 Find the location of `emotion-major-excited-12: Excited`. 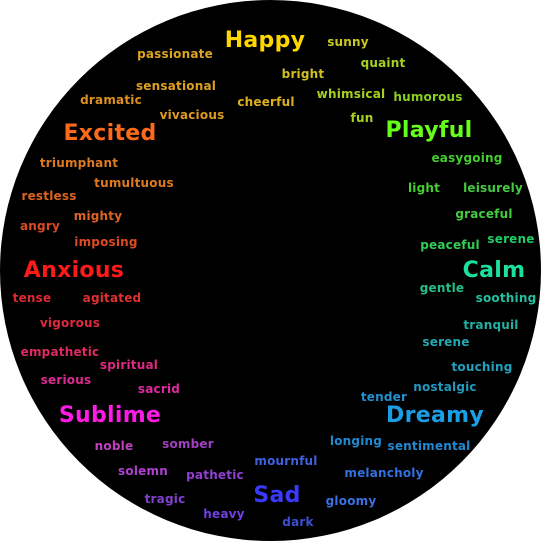

emotion-major-excited-12: Excited is located at coordinates (110, 133).